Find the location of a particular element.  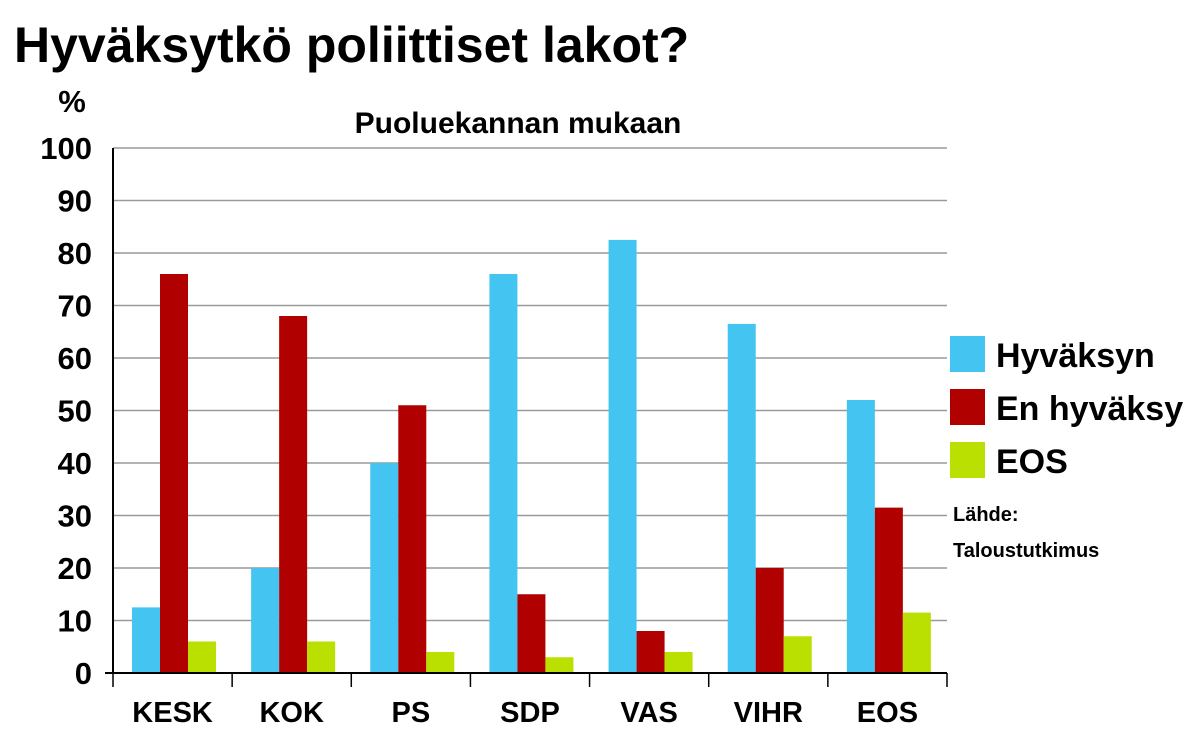

y-tick-label: 60 is located at coordinates (75, 358).